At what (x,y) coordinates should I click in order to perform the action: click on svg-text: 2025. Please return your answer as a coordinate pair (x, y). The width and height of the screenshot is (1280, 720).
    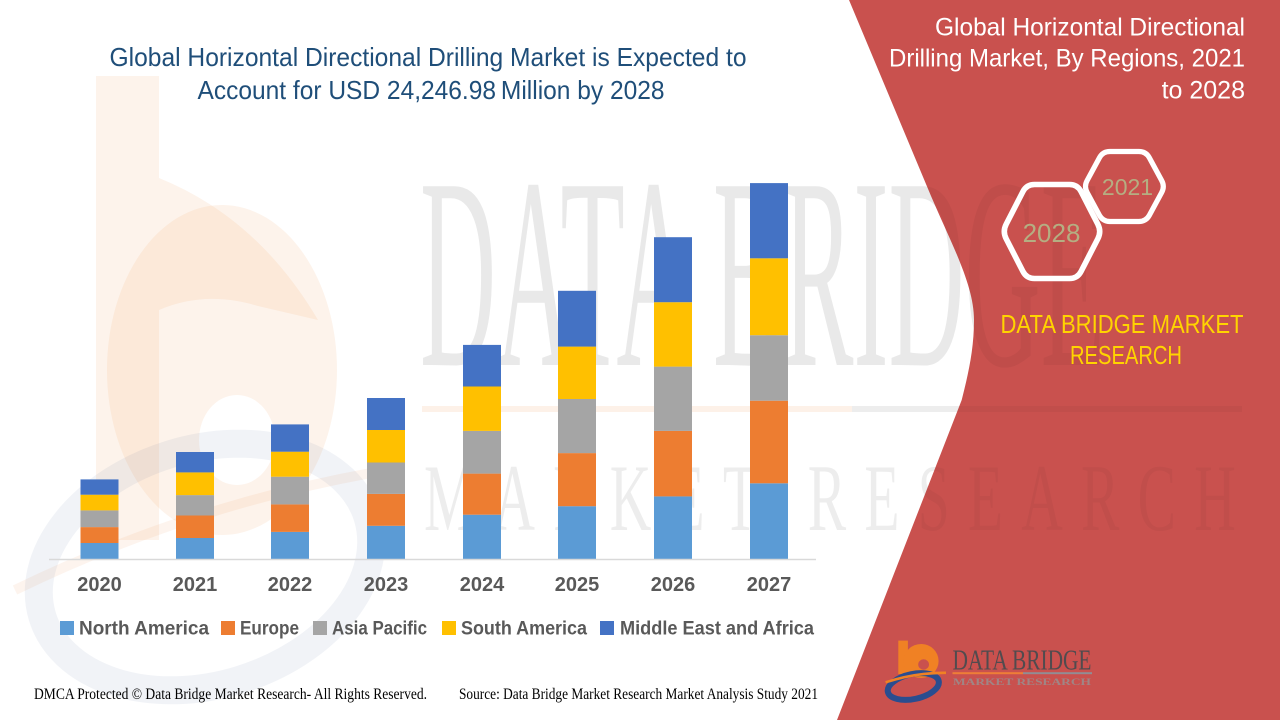
    Looking at the image, I should click on (577, 585).